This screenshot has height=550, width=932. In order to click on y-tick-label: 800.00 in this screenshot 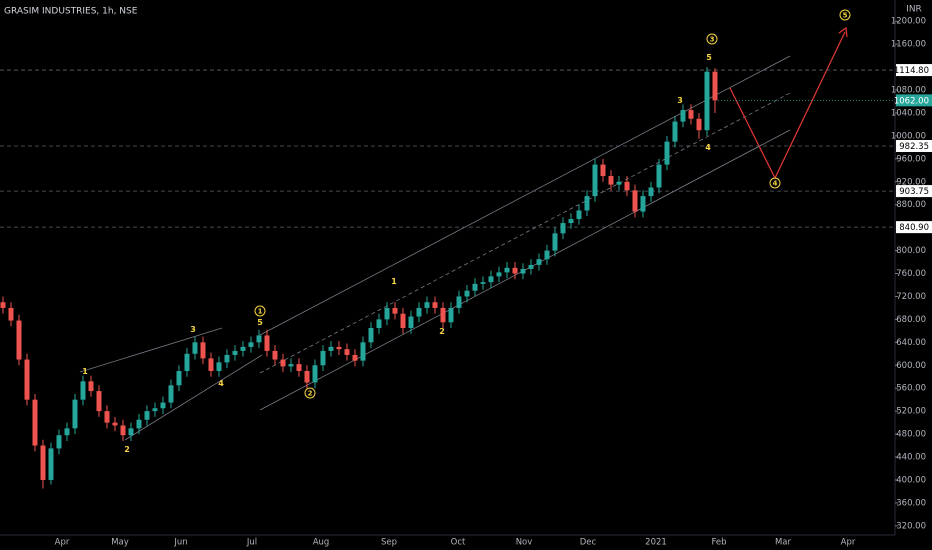, I will do `click(911, 251)`.